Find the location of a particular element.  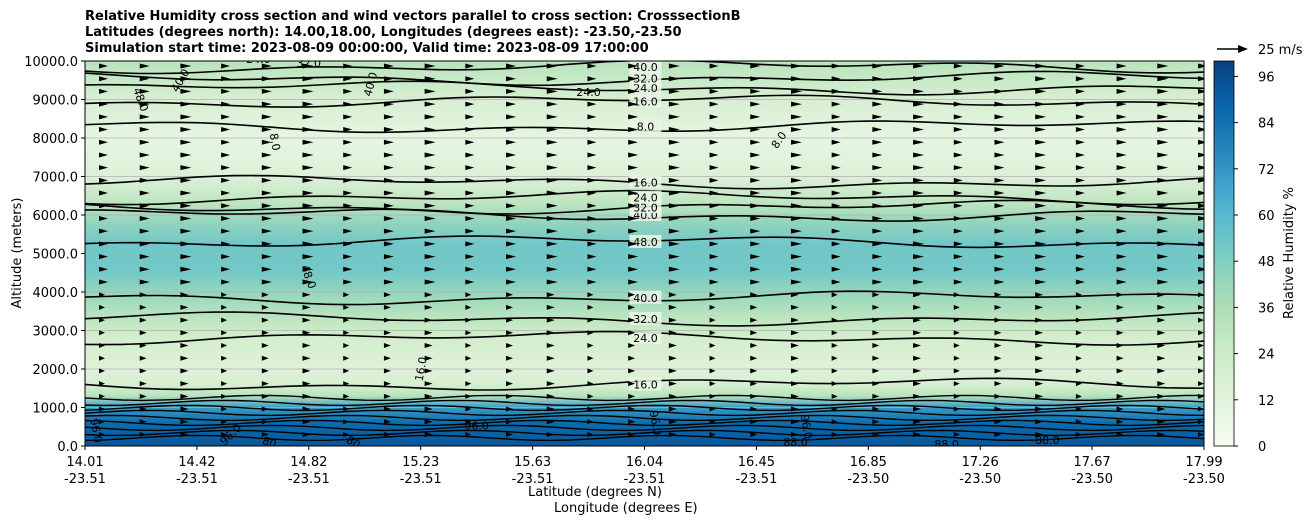

colorbar-title: Relative Humidity % is located at coordinates (1289, 253).